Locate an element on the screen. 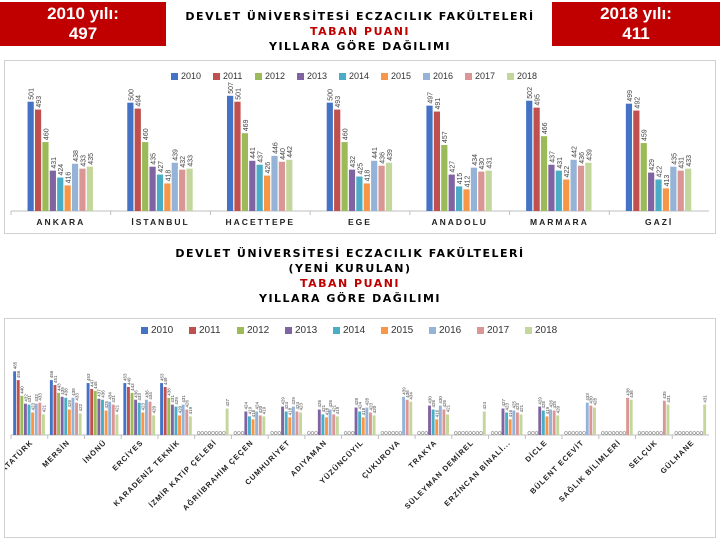 This screenshot has height=542, width=720. data-label: 456 is located at coordinates (51, 374).